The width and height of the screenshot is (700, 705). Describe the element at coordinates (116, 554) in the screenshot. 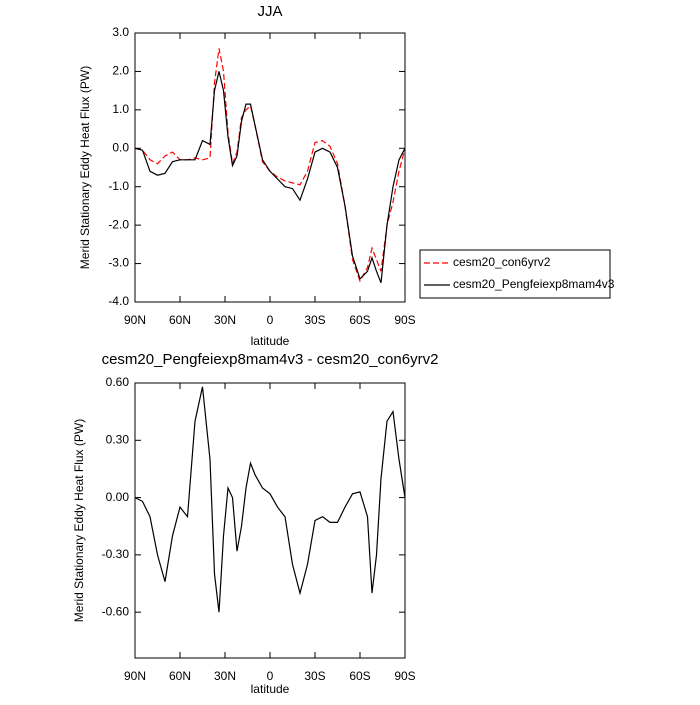

I see `y-tick-label: -0.30` at that location.